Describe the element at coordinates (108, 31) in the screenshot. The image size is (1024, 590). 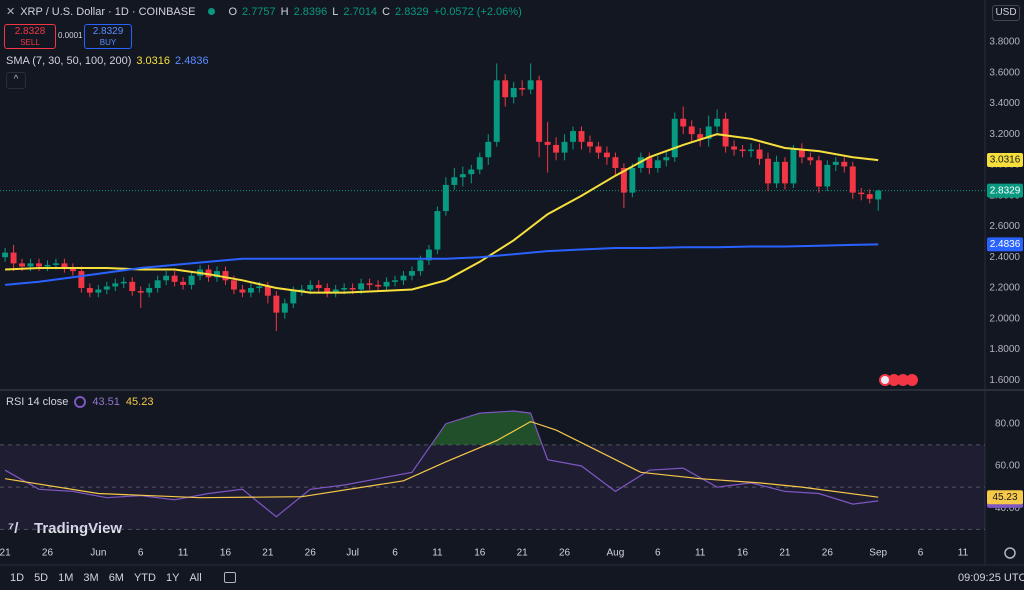
I see `buy-price: 2.8329` at that location.